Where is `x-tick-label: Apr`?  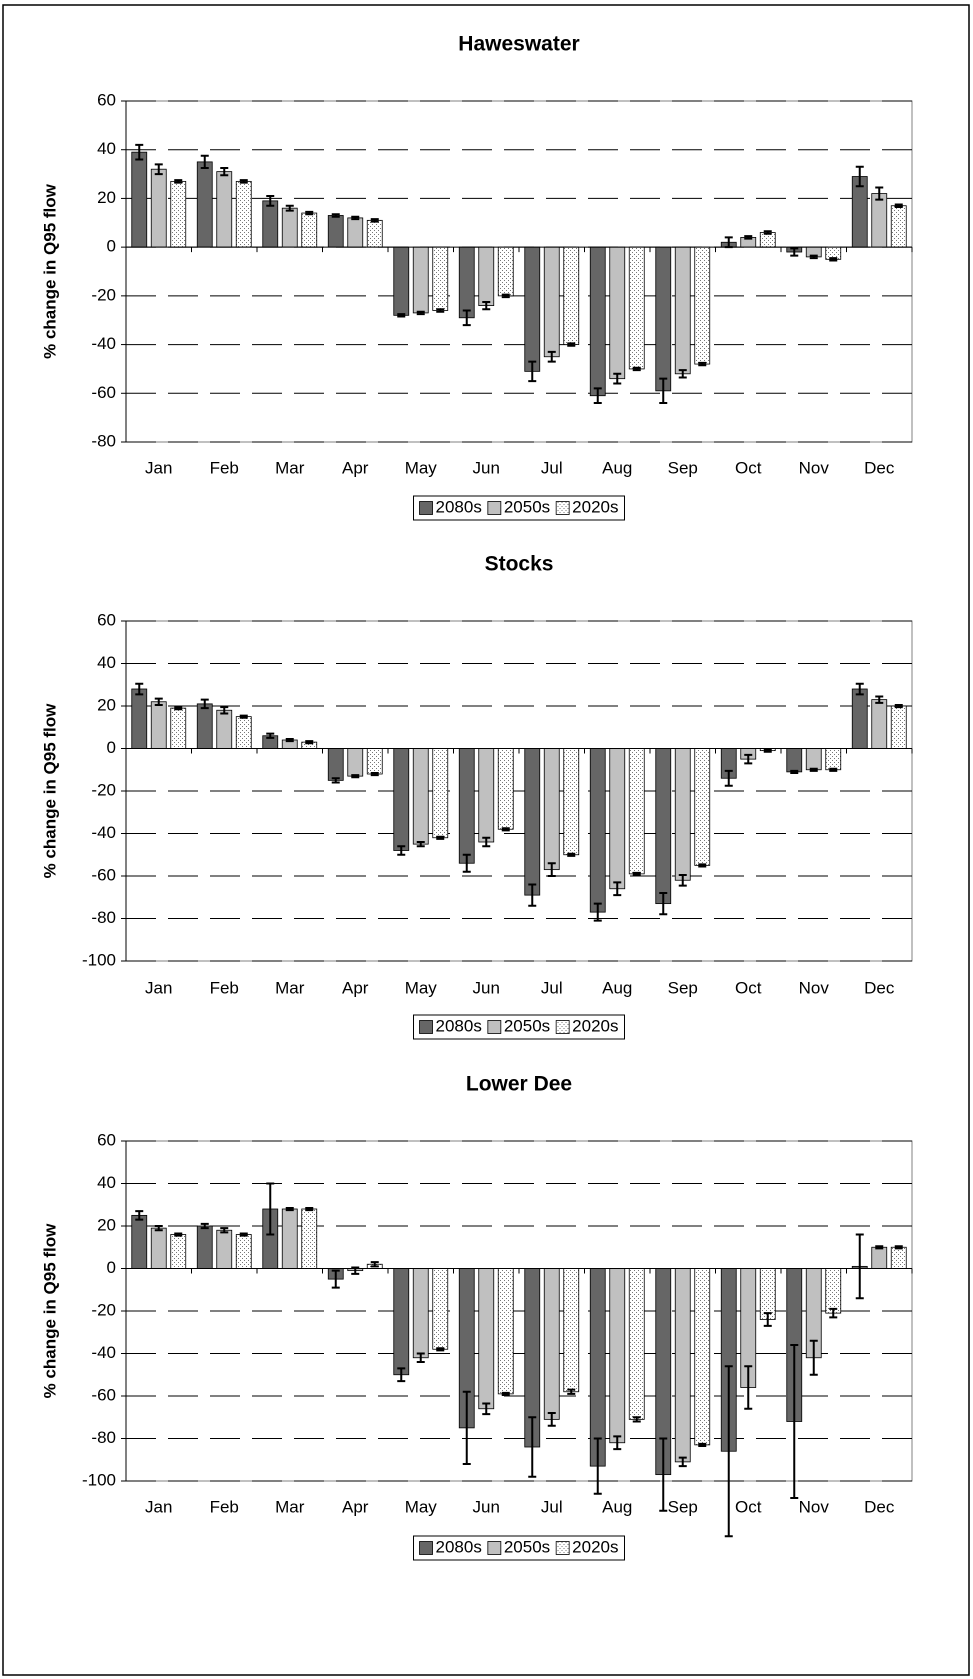
x-tick-label: Apr is located at coordinates (355, 467).